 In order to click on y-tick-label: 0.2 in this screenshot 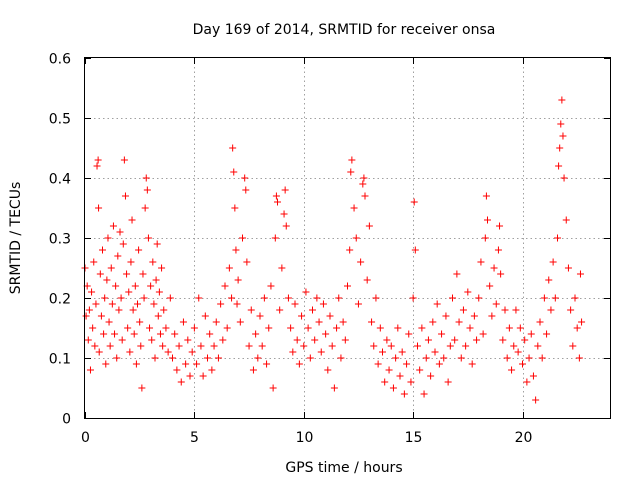, I will do `click(60, 300)`.